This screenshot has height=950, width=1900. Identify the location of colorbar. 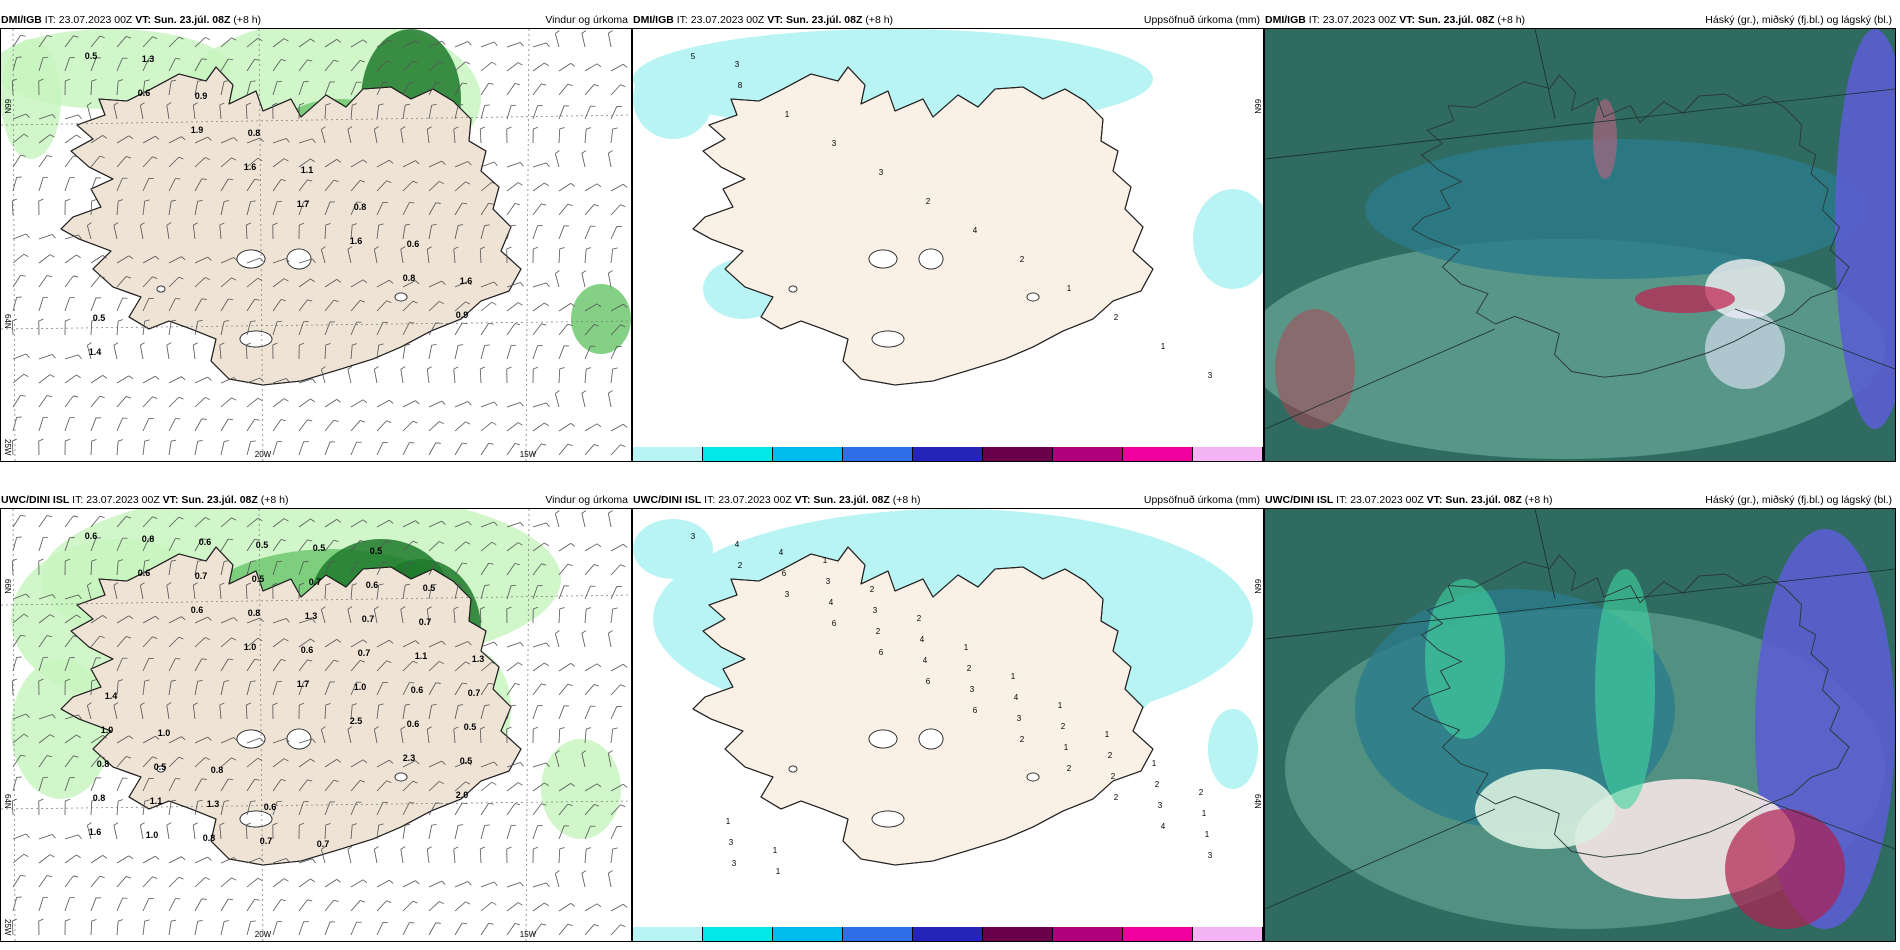
(948, 454).